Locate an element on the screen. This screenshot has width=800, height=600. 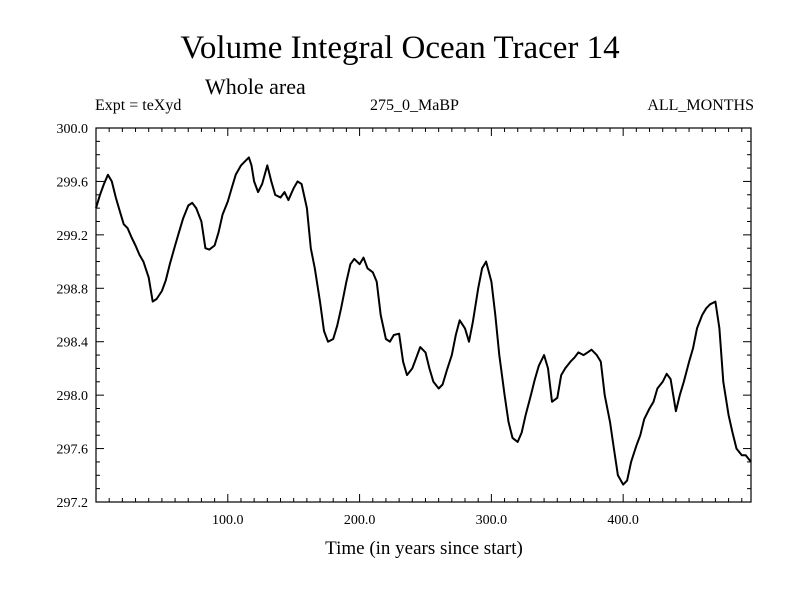
y-tick-label: 297.2 is located at coordinates (73, 503).